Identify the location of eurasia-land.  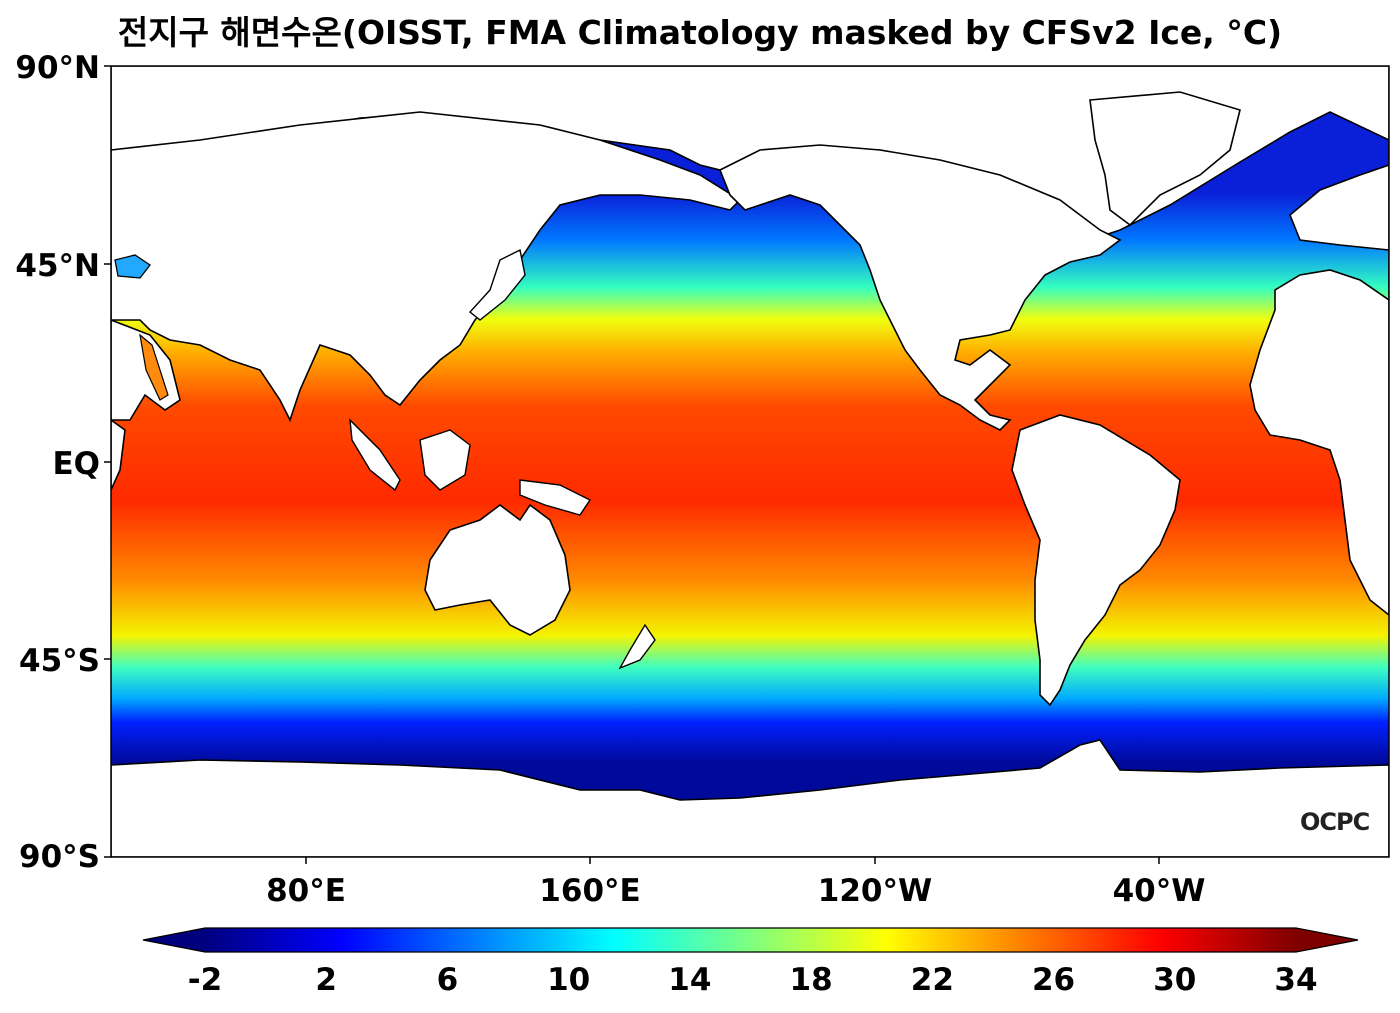
(426, 267).